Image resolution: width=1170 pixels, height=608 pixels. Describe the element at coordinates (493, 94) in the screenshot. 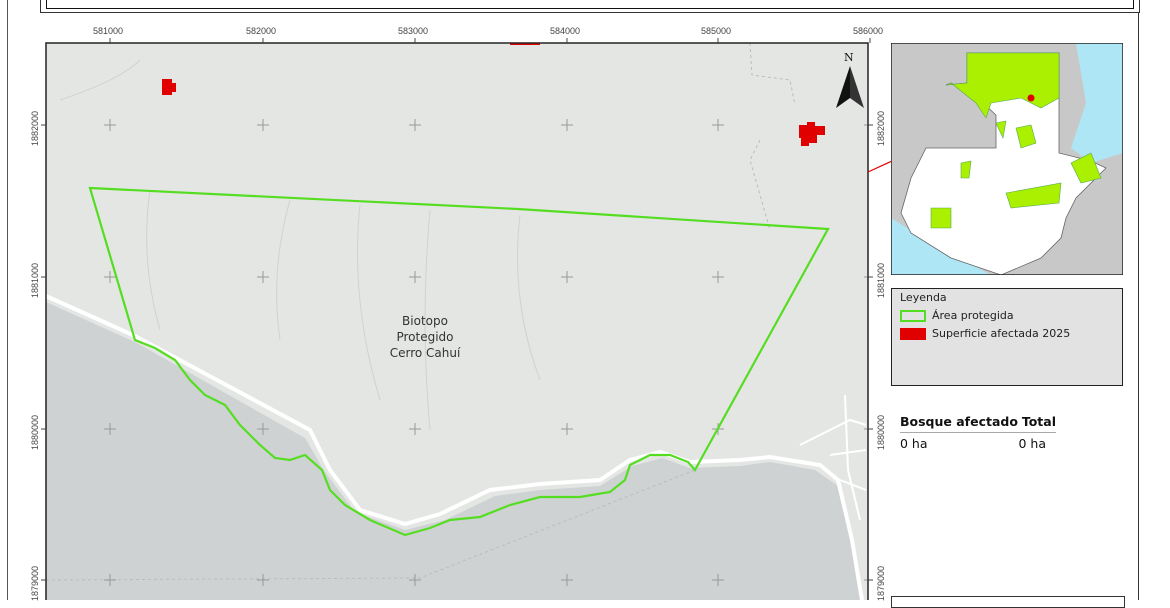

I see `affected-surface` at that location.